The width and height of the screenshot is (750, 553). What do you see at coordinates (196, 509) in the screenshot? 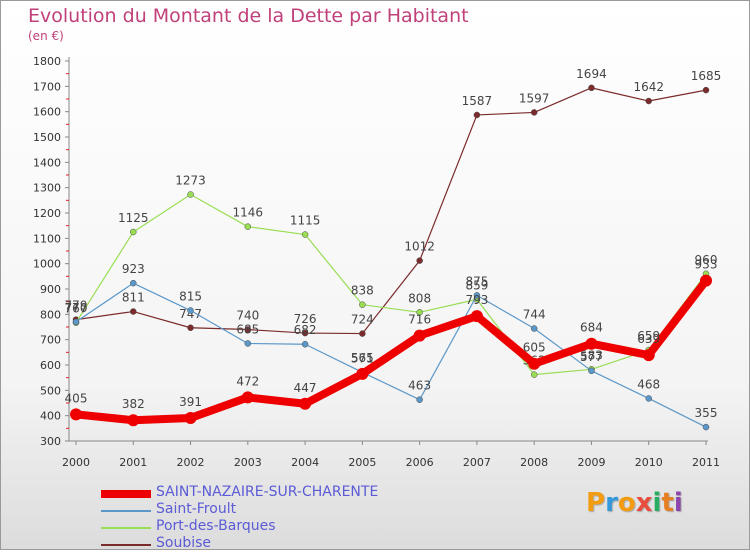
I see `legend-label: Saint-Froult` at bounding box center [196, 509].